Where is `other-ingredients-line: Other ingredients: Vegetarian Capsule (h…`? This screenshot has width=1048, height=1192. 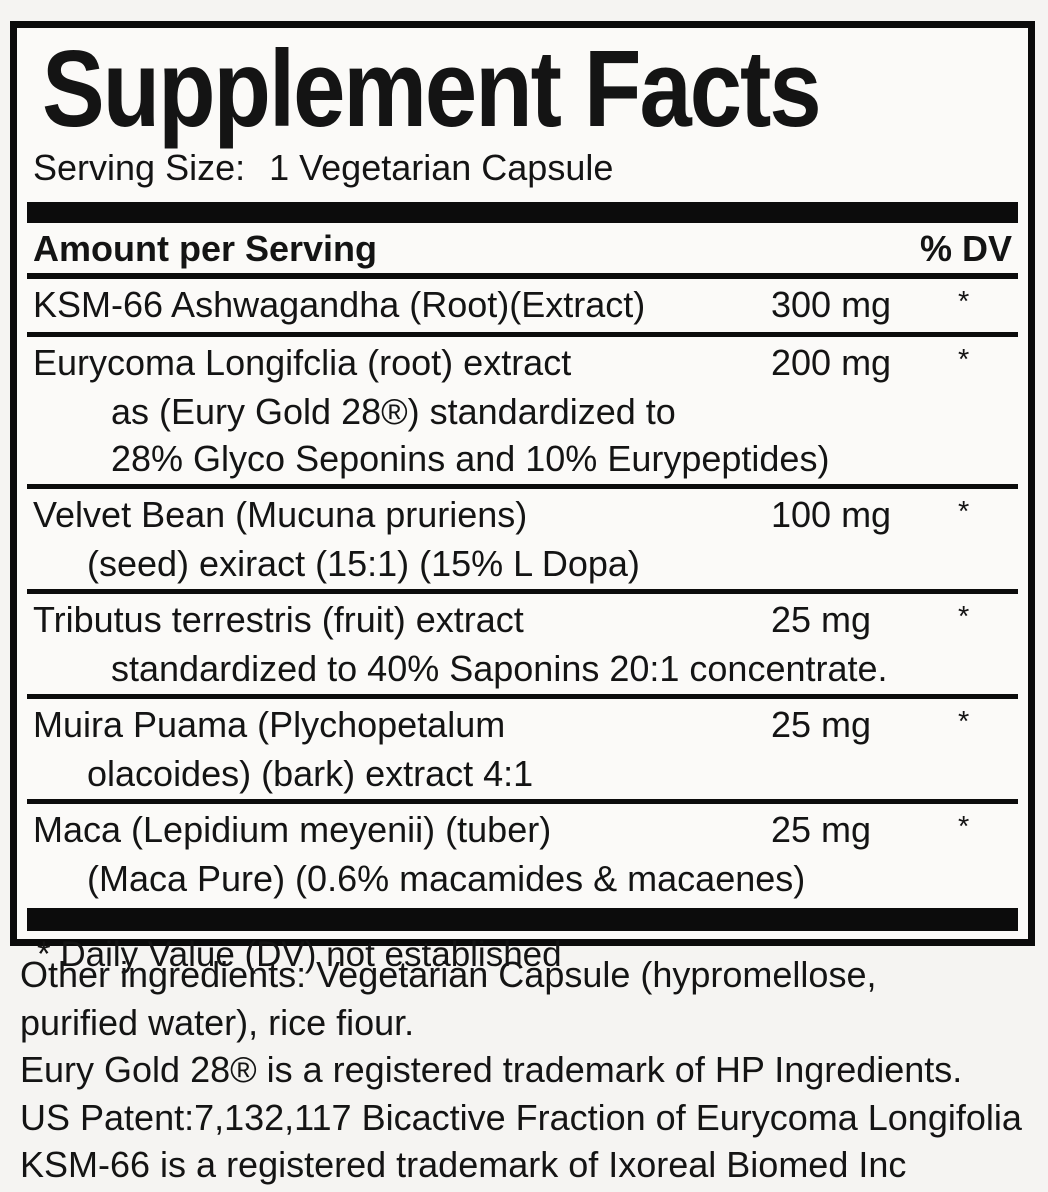
other-ingredients-line: Other ingredients: Vegetarian Capsule (h… is located at coordinates (448, 974).